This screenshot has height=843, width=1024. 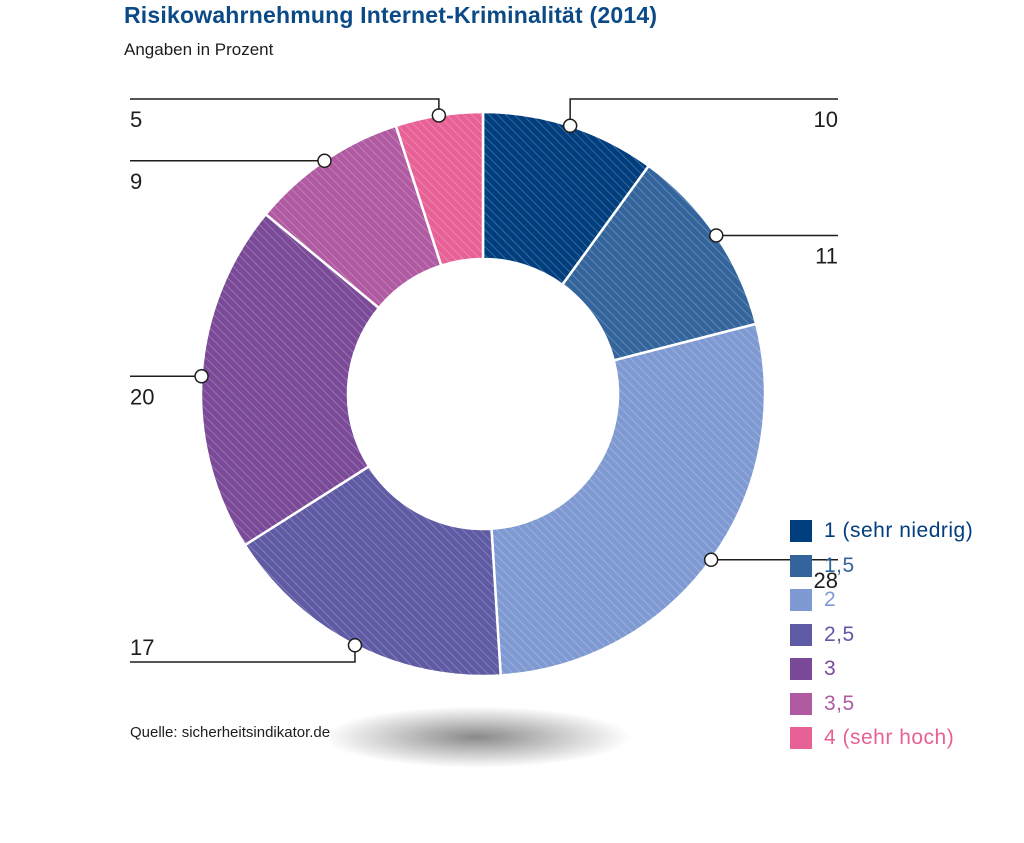 I want to click on value-label-6: 9, so click(x=136, y=181).